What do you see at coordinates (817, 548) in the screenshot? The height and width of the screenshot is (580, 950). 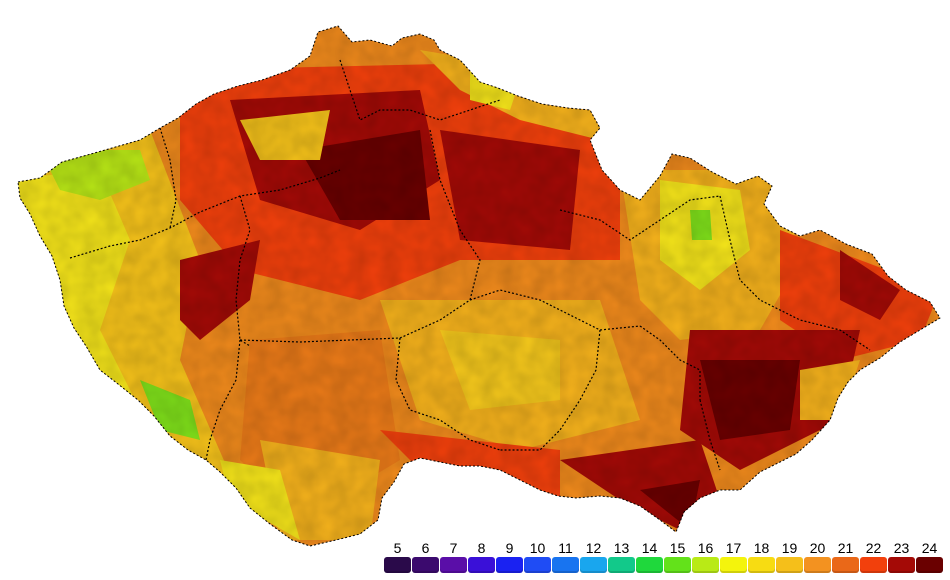 I see `legend-label: 20` at bounding box center [817, 548].